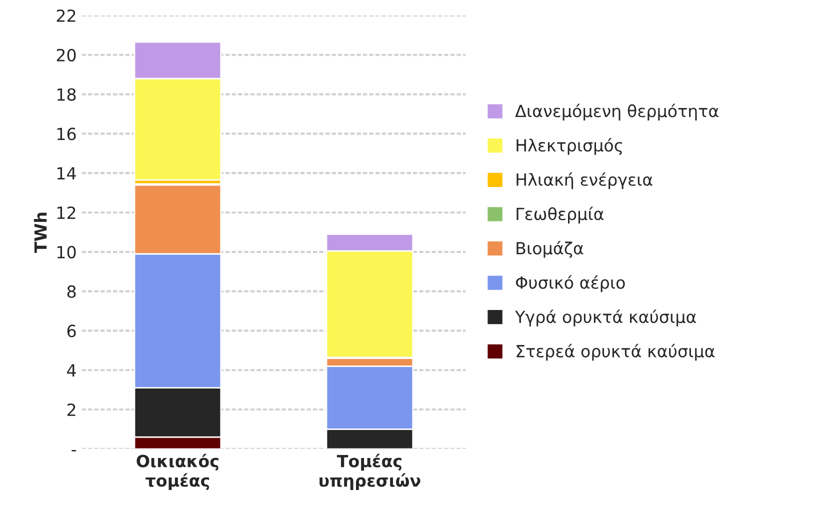 The height and width of the screenshot is (516, 817). What do you see at coordinates (605, 318) in the screenshot?
I see `legend-label: Υγρά ορυκτά καύσιμα` at bounding box center [605, 318].